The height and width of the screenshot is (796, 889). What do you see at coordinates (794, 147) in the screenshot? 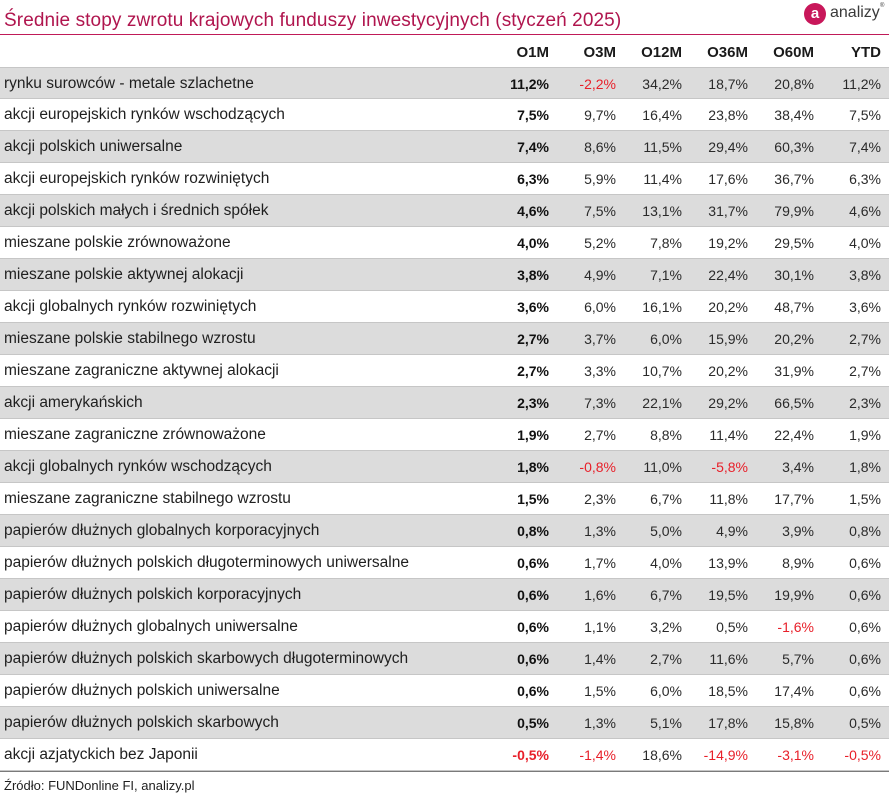
I see `cell-o60m: 60,3%` at bounding box center [794, 147].